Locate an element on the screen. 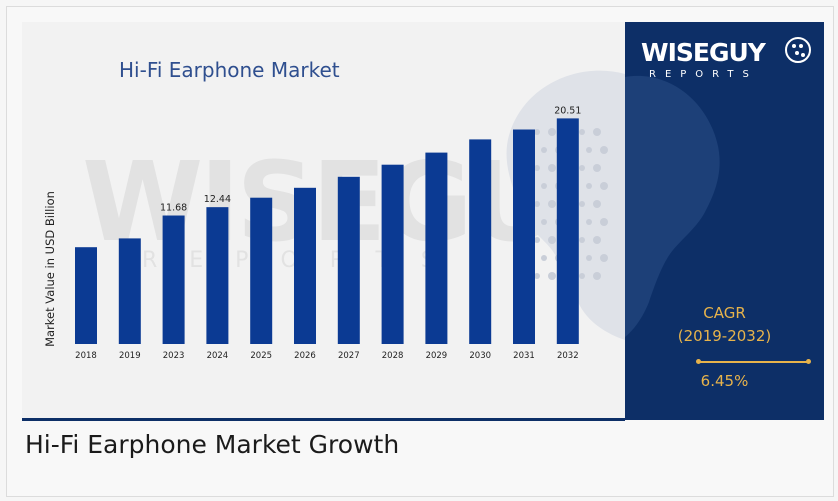 The image size is (838, 501). cagr-divider-dot-right is located at coordinates (808, 361).